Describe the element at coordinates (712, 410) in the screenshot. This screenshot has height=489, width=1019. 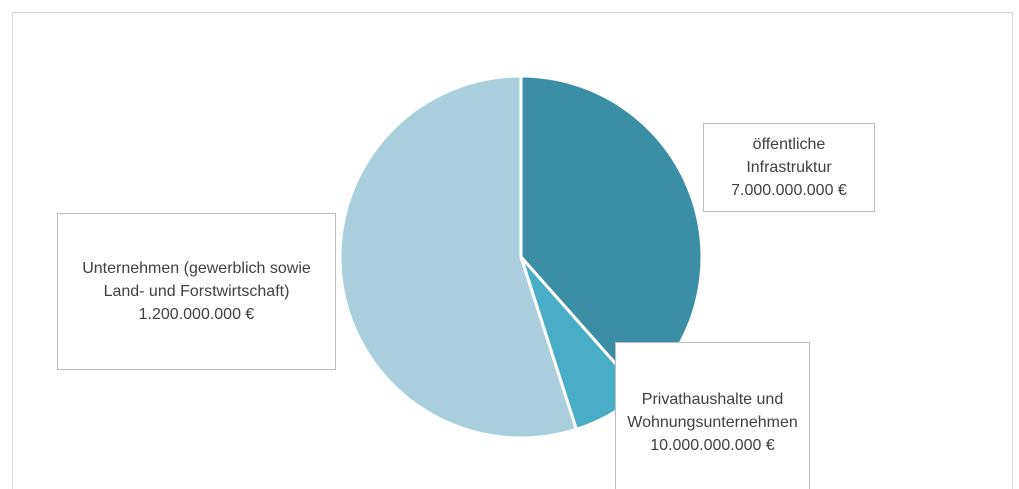
I see `label-name: Privathaushalte und Wohnungsunternehmen` at that location.